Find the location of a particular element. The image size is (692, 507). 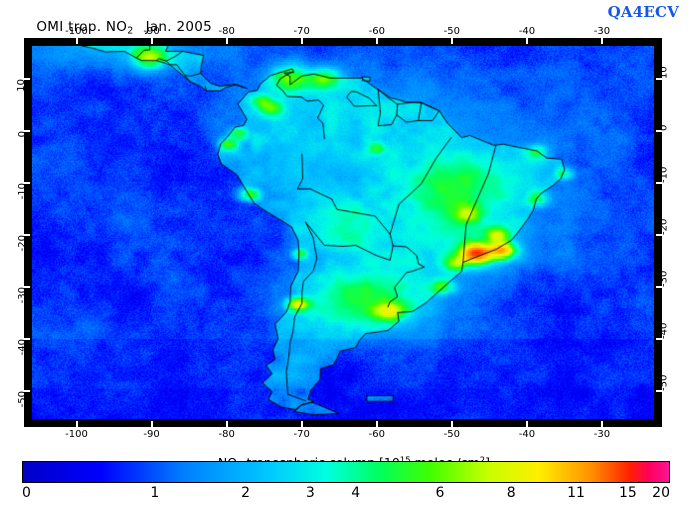

colorbar-tick-label: 0 is located at coordinates (26, 493).